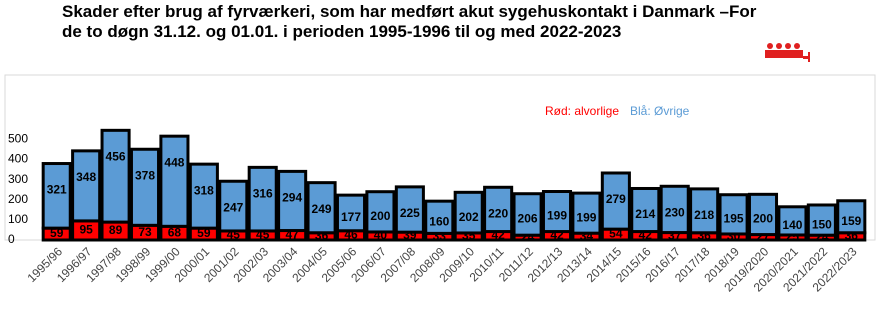 The height and width of the screenshot is (322, 880). I want to click on data-label: 249, so click(322, 209).